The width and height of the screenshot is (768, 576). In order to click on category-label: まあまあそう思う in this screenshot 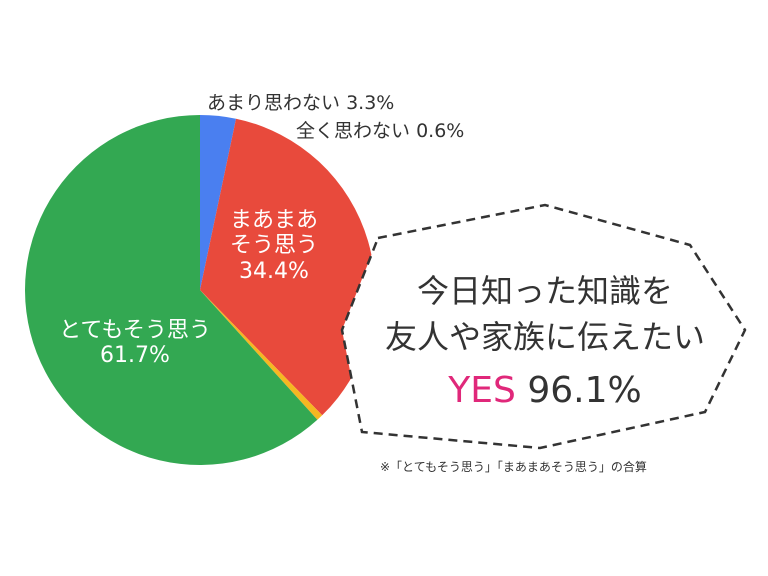, I will do `click(273, 233)`.